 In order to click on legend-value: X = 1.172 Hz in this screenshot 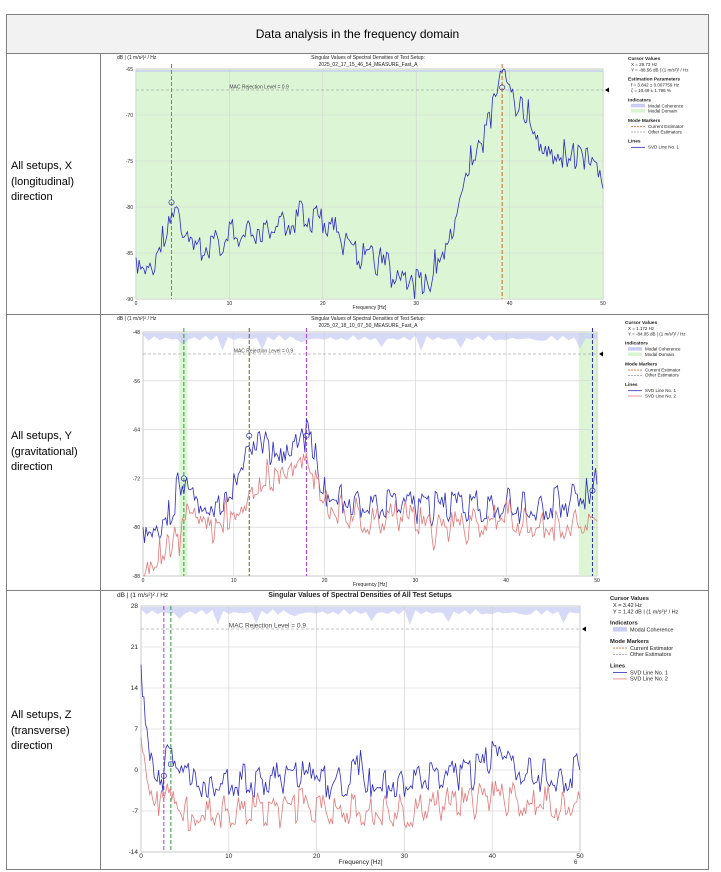, I will do `click(641, 328)`.